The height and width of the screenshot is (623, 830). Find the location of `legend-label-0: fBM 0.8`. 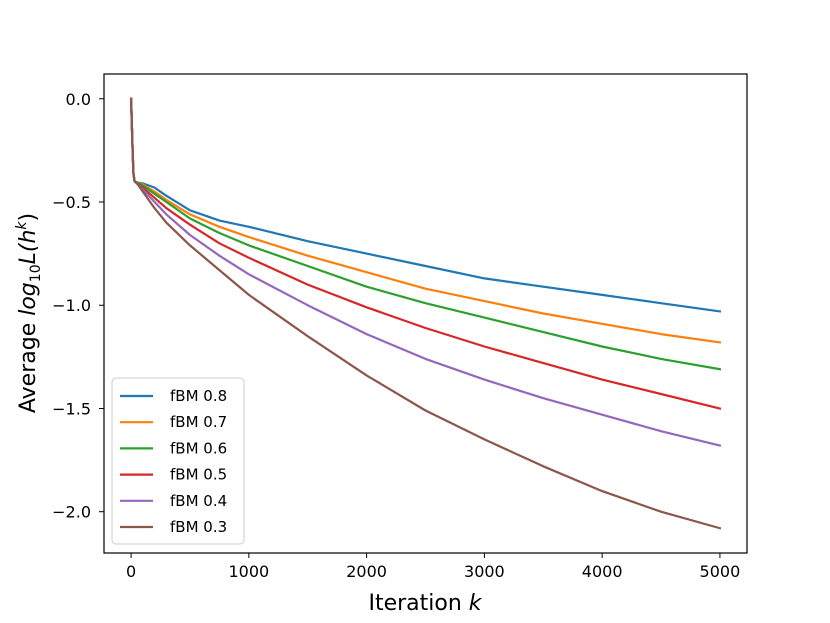

legend-label-0: fBM 0.8 is located at coordinates (198, 396).